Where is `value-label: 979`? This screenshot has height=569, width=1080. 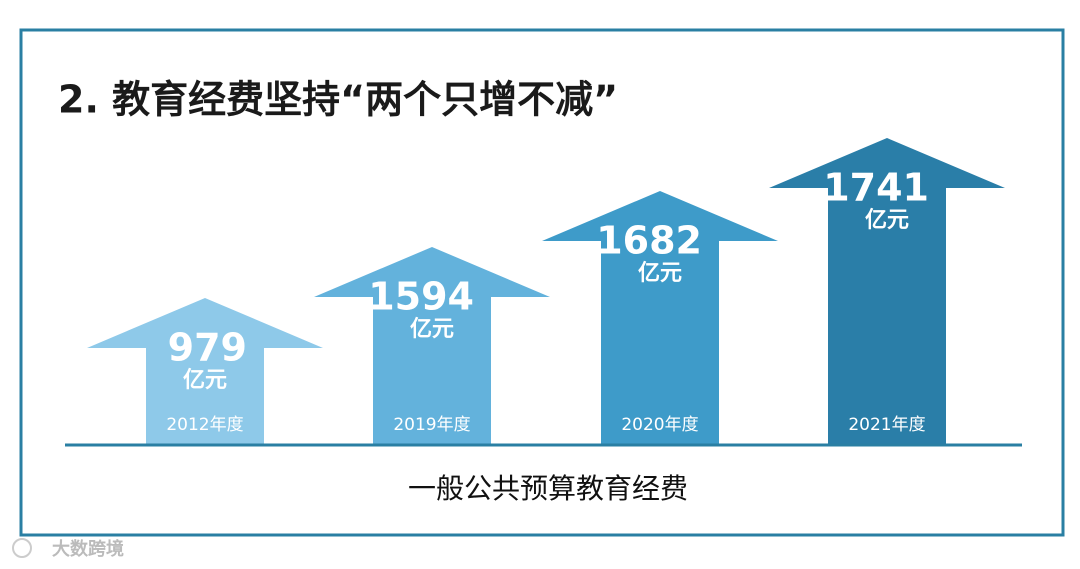 value-label: 979 is located at coordinates (207, 348).